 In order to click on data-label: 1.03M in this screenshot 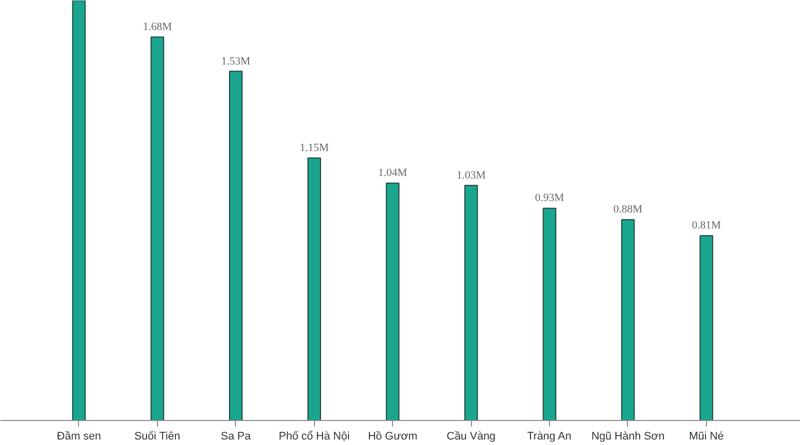, I will do `click(471, 175)`.